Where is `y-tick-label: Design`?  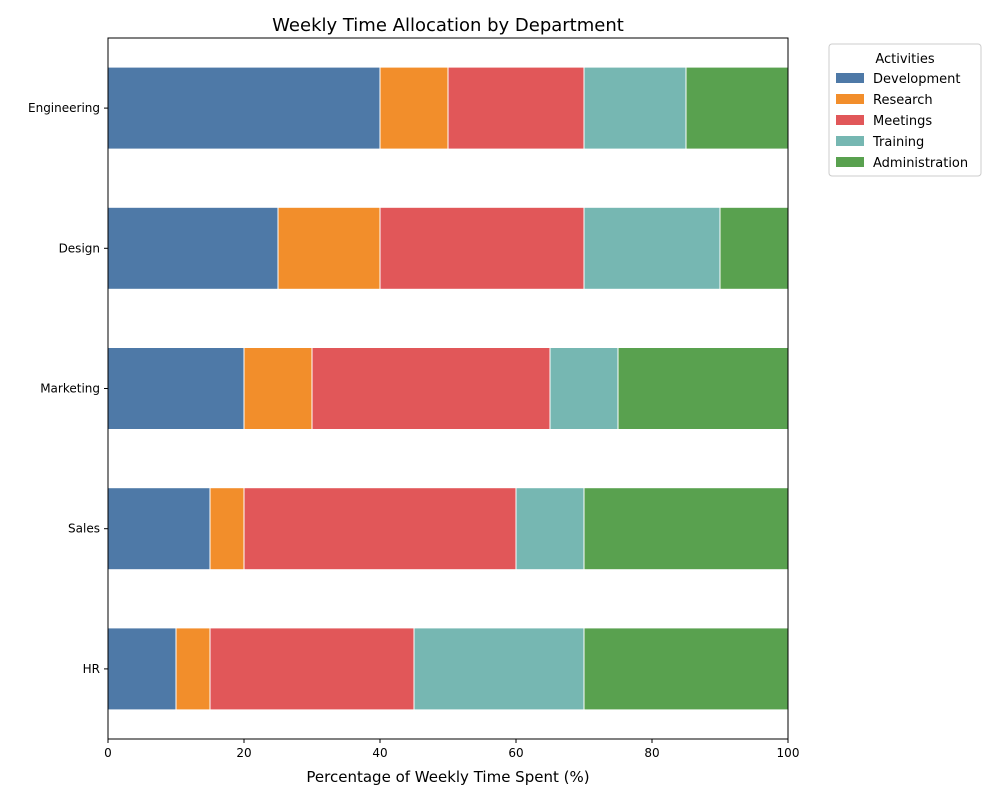
y-tick-label: Design is located at coordinates (79, 248).